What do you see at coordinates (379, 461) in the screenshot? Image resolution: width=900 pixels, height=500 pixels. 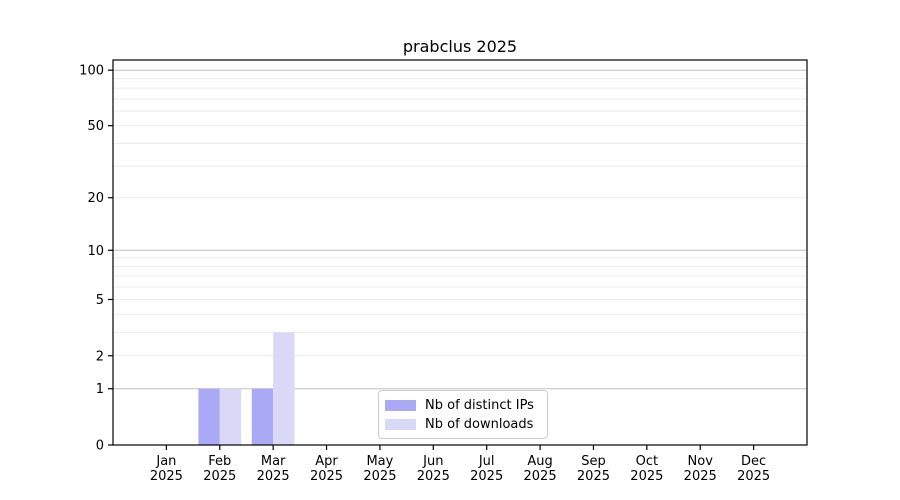 I see `x-tick-label-month: May` at bounding box center [379, 461].